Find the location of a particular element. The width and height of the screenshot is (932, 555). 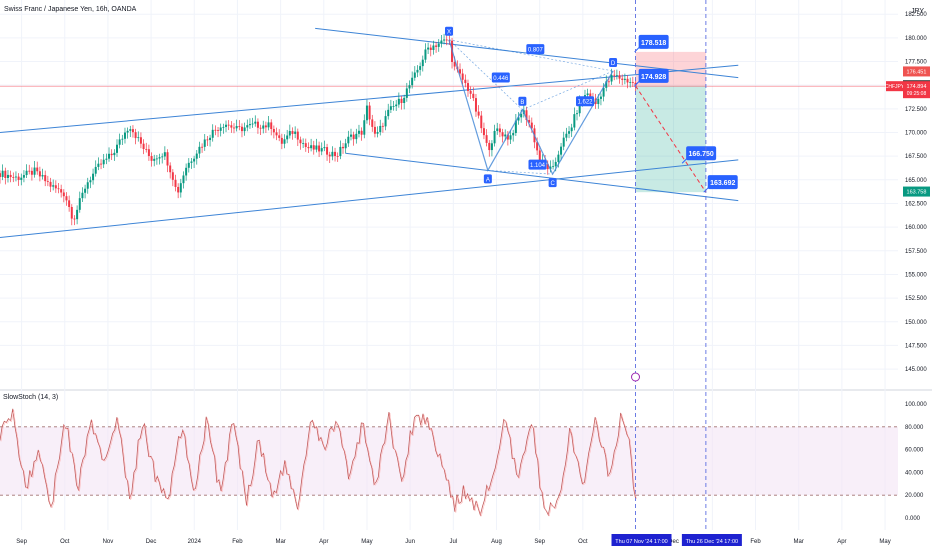

price-tag-value: 176.451 is located at coordinates (917, 72).